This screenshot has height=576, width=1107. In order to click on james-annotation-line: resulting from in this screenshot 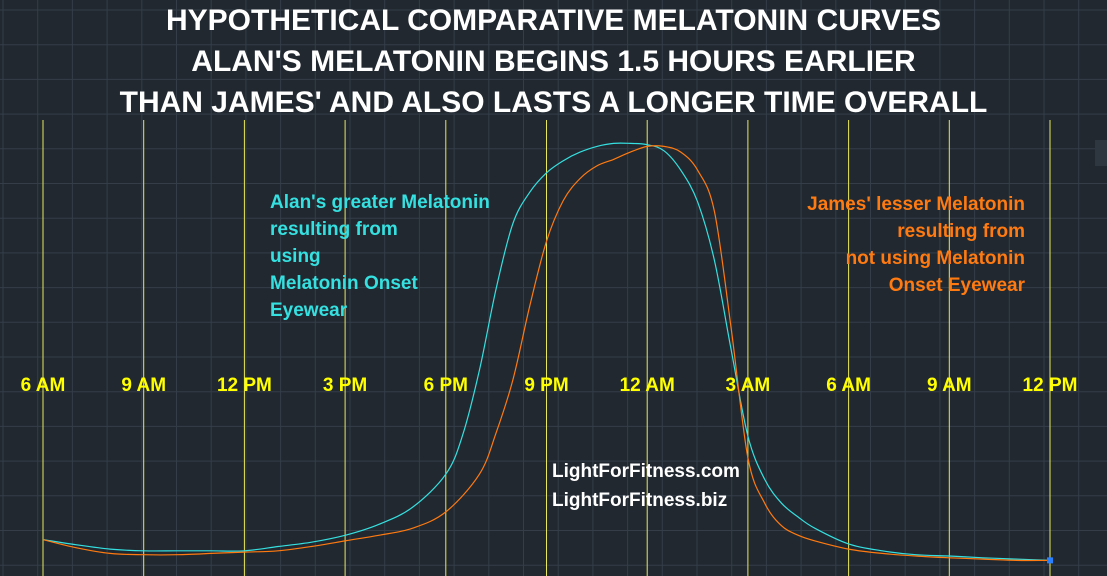, I will do `click(961, 231)`.